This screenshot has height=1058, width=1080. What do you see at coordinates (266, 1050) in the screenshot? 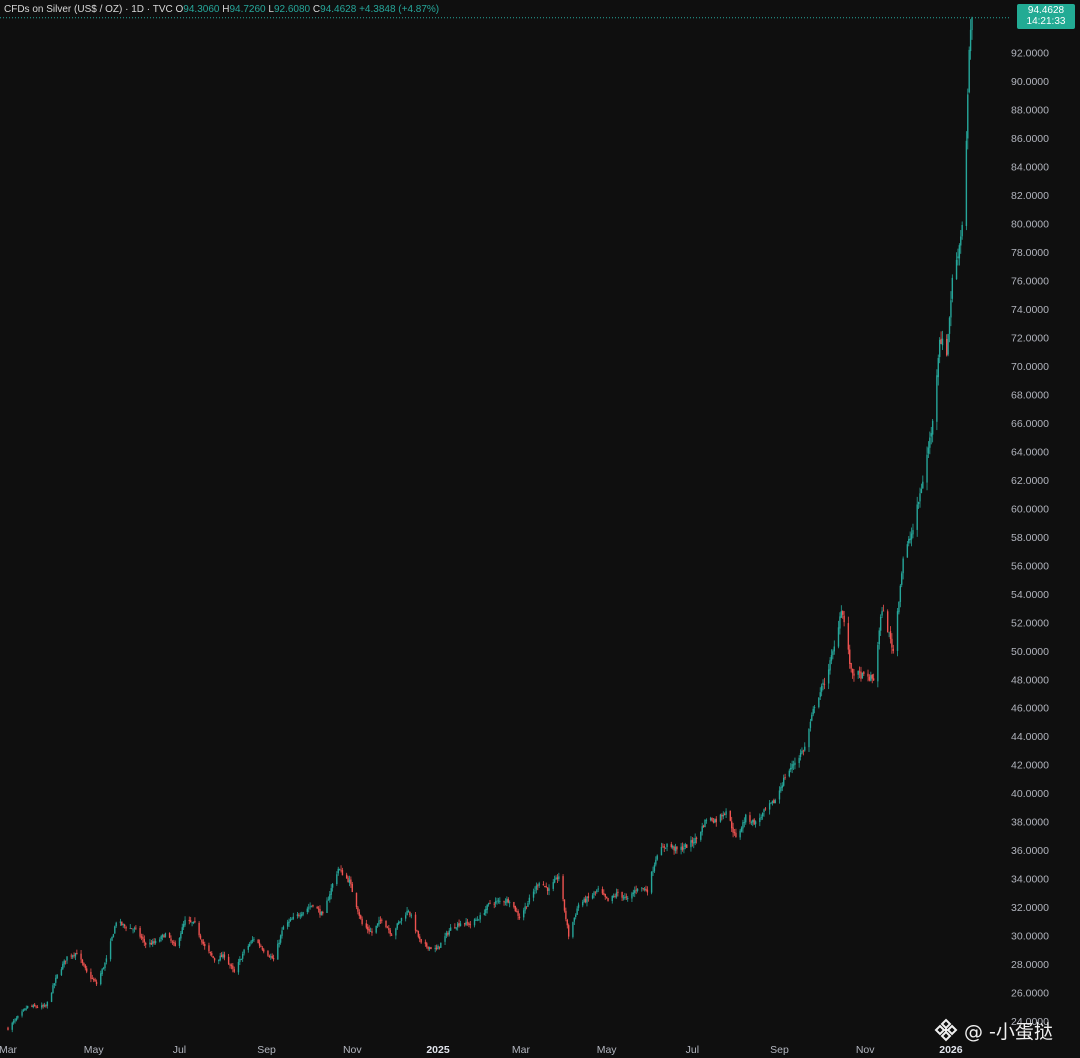
I see `time-tick-label: Sep` at bounding box center [266, 1050].